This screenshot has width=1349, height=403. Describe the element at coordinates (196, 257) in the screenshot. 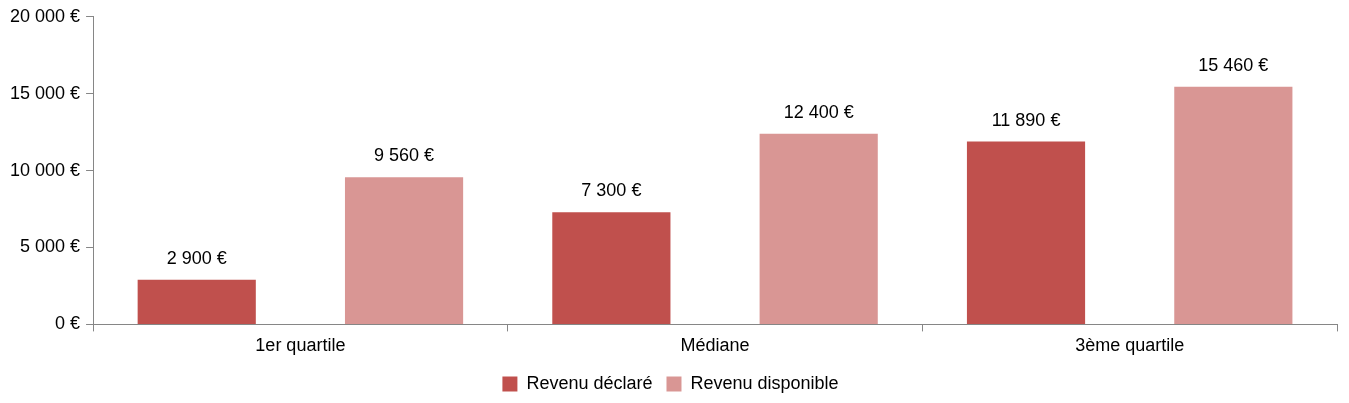

I see `data-label: 2 900 €` at that location.